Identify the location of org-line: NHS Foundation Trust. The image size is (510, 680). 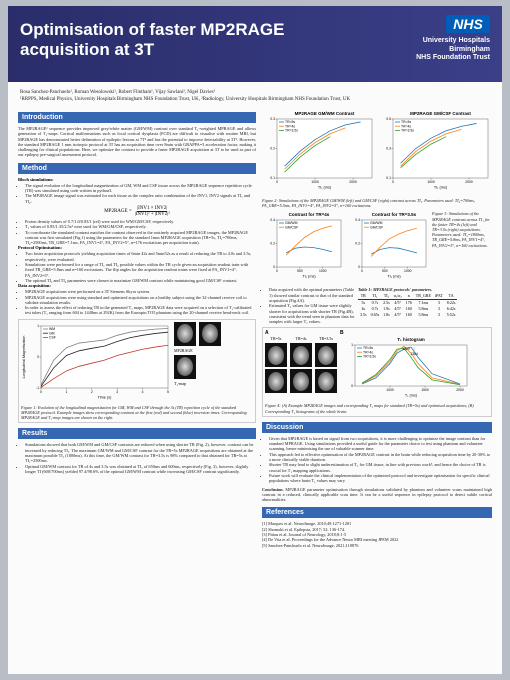
(453, 57).